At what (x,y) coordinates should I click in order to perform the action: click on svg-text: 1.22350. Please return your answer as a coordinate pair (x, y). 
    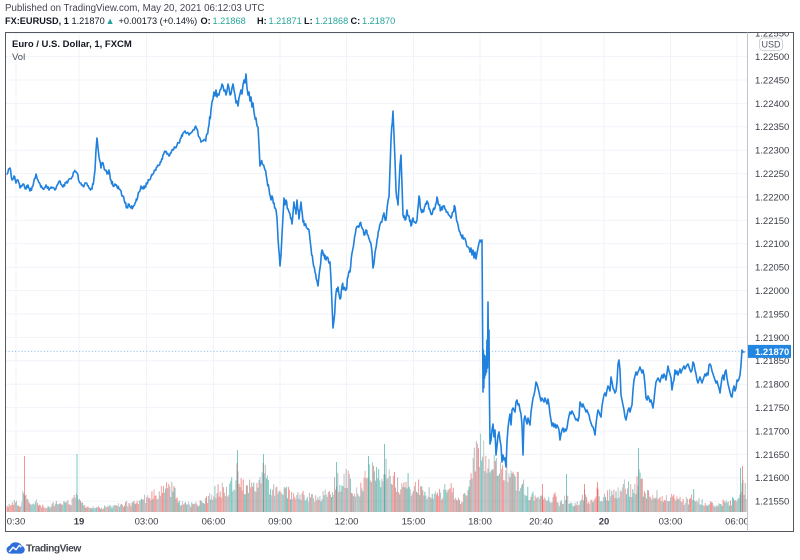
    Looking at the image, I should click on (772, 127).